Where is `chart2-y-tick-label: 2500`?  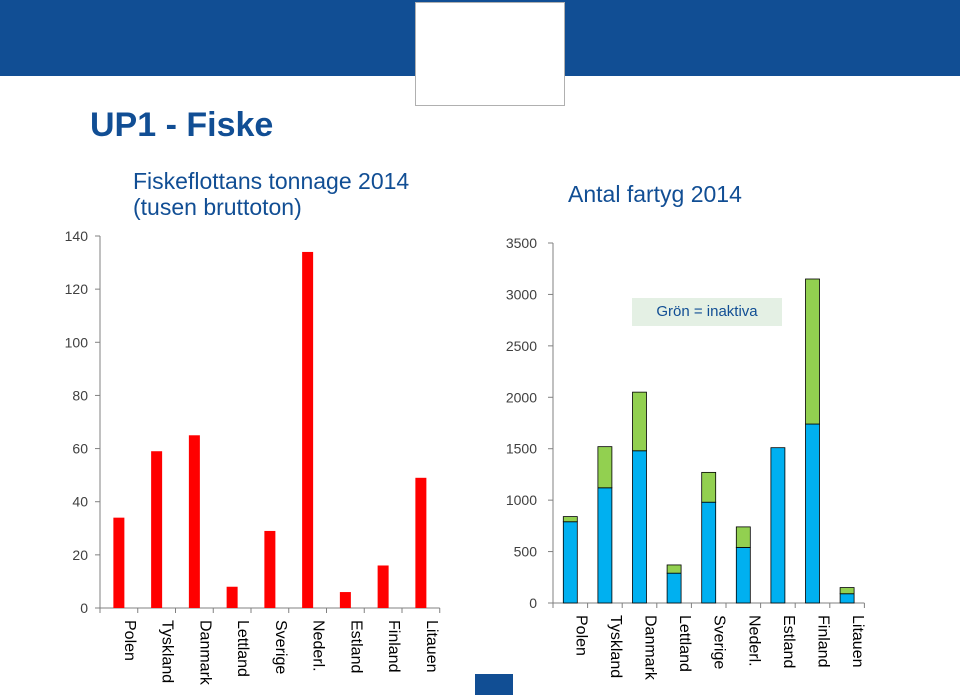
chart2-y-tick-label: 2500 is located at coordinates (521, 346).